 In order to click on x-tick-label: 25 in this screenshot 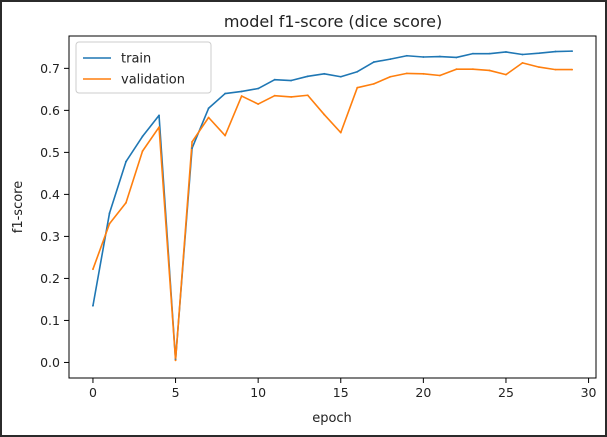, I will do `click(506, 392)`.